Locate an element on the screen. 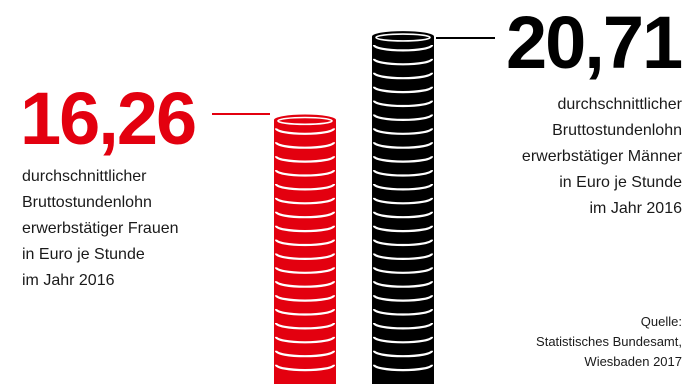 The height and width of the screenshot is (391, 694). coin-stack-men is located at coordinates (403, 207).